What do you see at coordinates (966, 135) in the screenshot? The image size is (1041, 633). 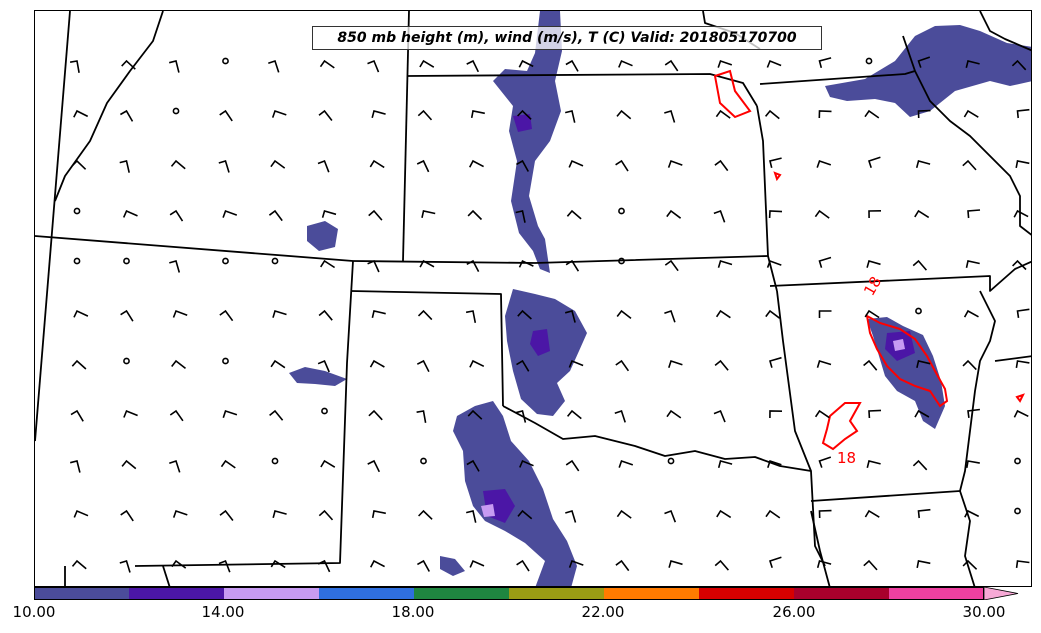 I see `border-mo-river-east` at bounding box center [966, 135].